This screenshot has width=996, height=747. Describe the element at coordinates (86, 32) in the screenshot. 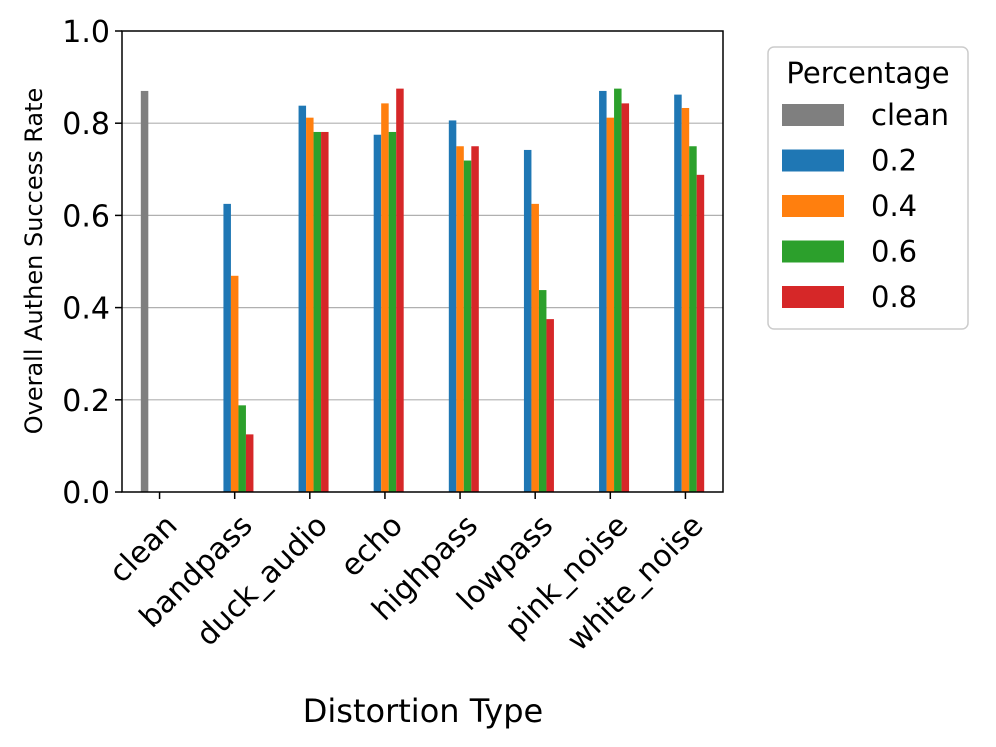

I see `y-tick-label: 1.0` at that location.